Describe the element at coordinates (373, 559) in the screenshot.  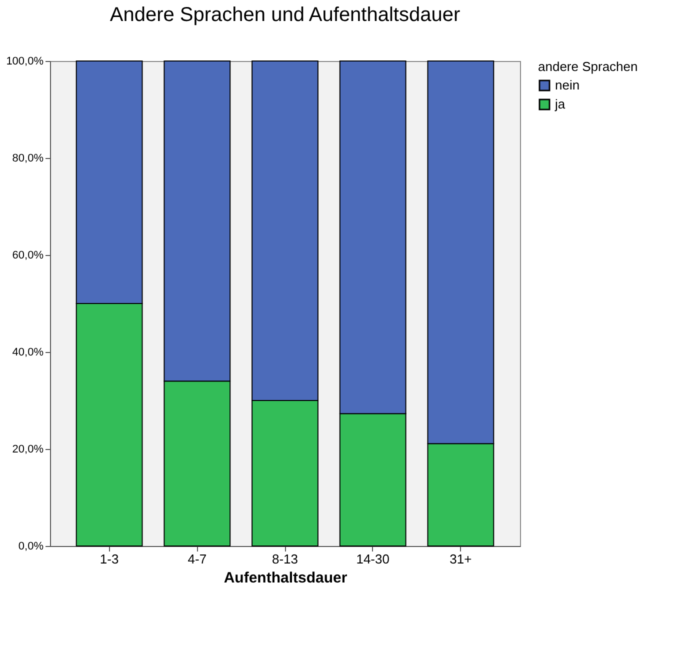
I see `x-tick-label: 14-30` at that location.